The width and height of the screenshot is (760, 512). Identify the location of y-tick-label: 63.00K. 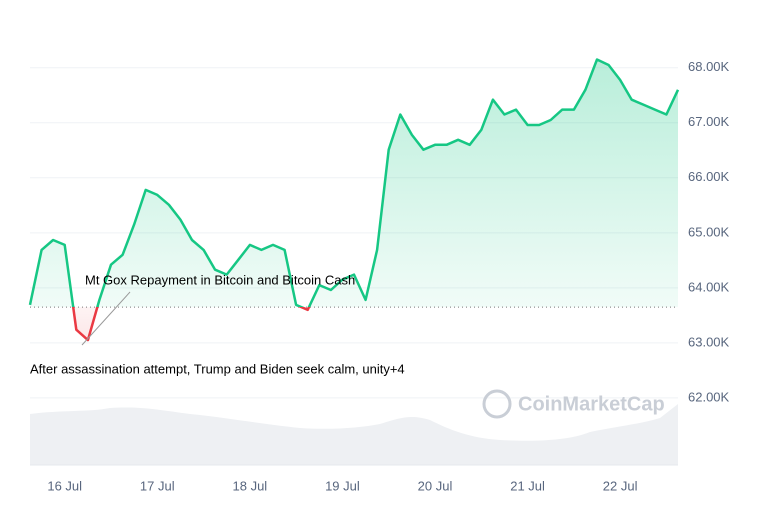
(709, 341).